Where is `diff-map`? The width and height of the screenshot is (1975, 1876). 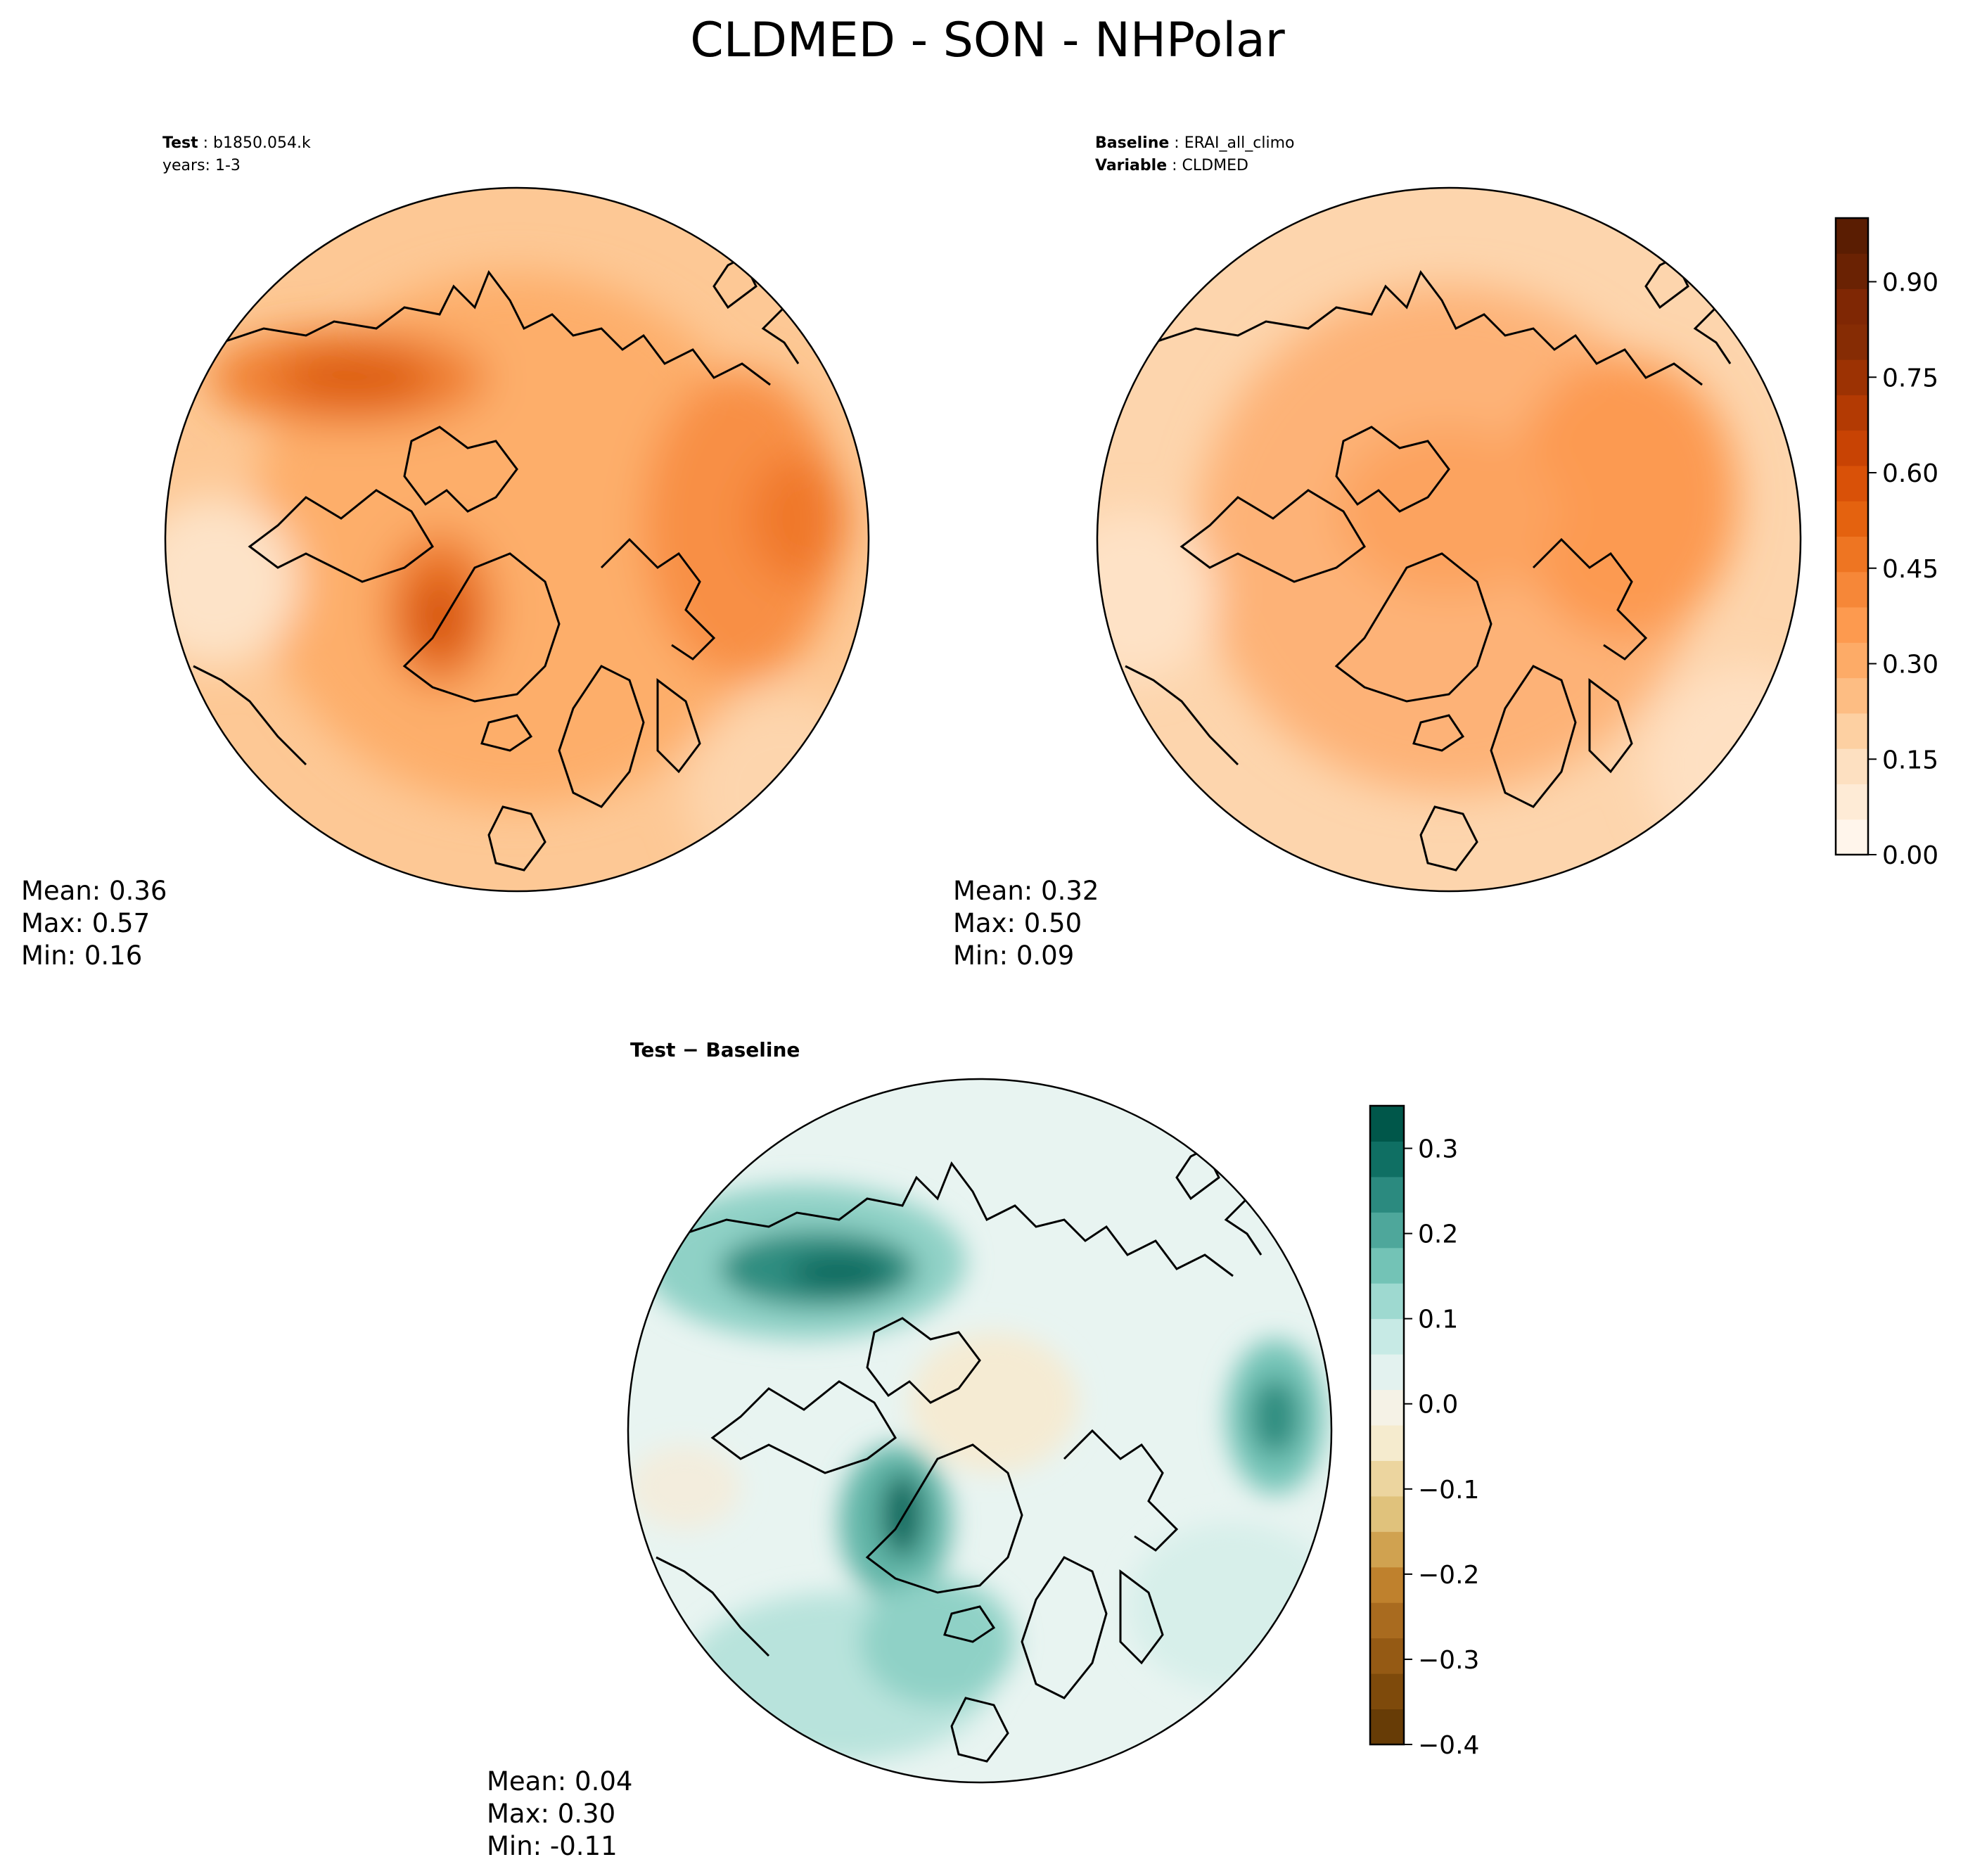 diff-map is located at coordinates (980, 1431).